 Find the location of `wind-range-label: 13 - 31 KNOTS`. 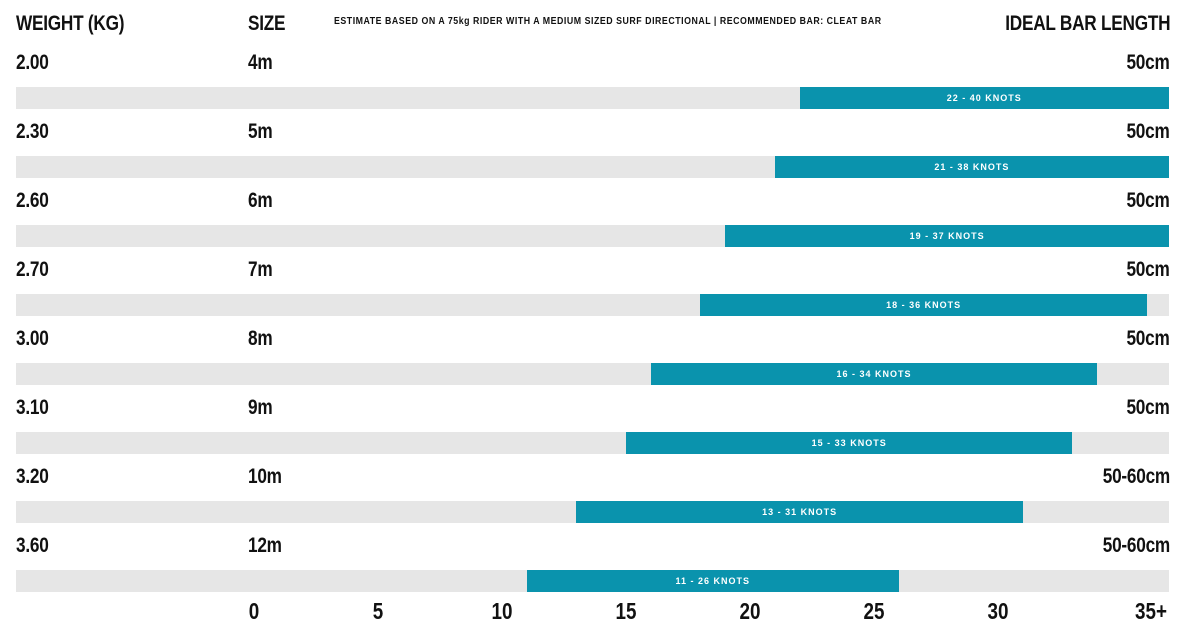

wind-range-label: 13 - 31 KNOTS is located at coordinates (800, 512).